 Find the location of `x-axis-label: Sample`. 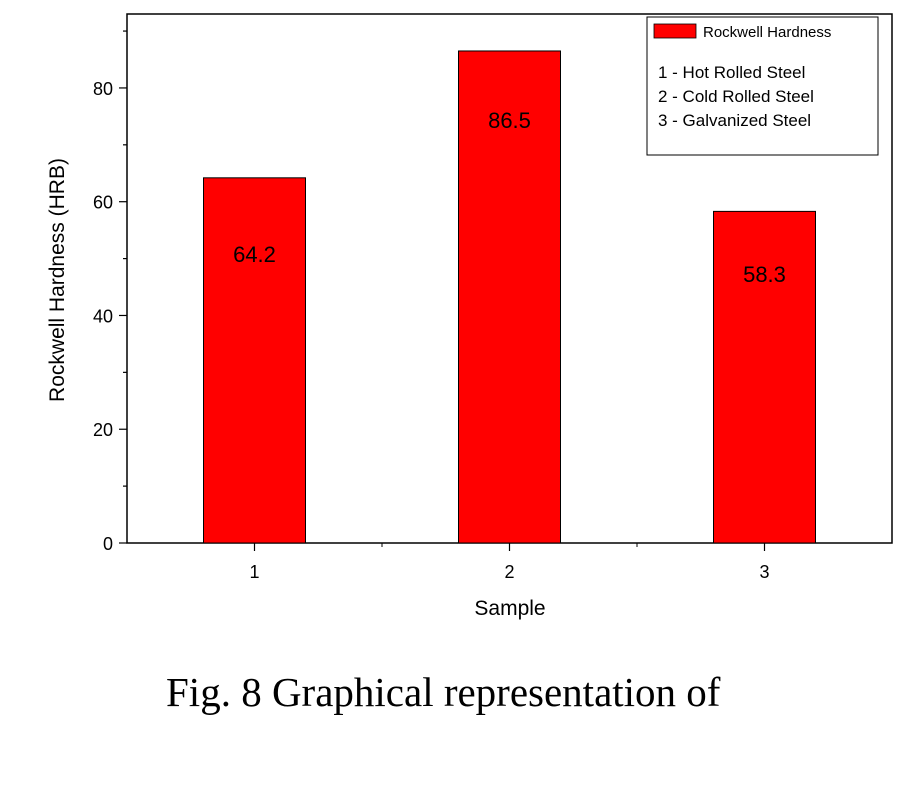

x-axis-label: Sample is located at coordinates (509, 608).